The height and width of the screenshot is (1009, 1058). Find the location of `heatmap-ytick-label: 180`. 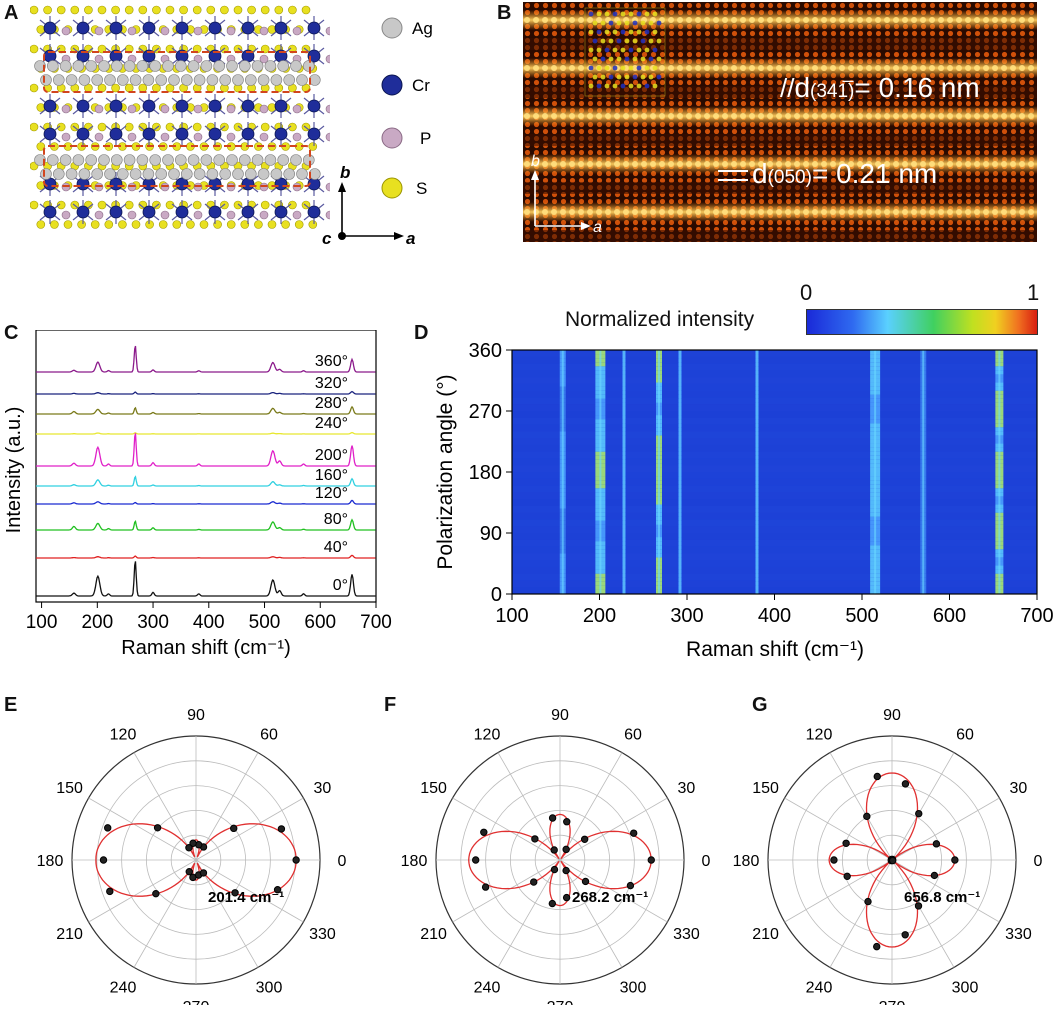

heatmap-ytick-label: 180 is located at coordinates (485, 473).